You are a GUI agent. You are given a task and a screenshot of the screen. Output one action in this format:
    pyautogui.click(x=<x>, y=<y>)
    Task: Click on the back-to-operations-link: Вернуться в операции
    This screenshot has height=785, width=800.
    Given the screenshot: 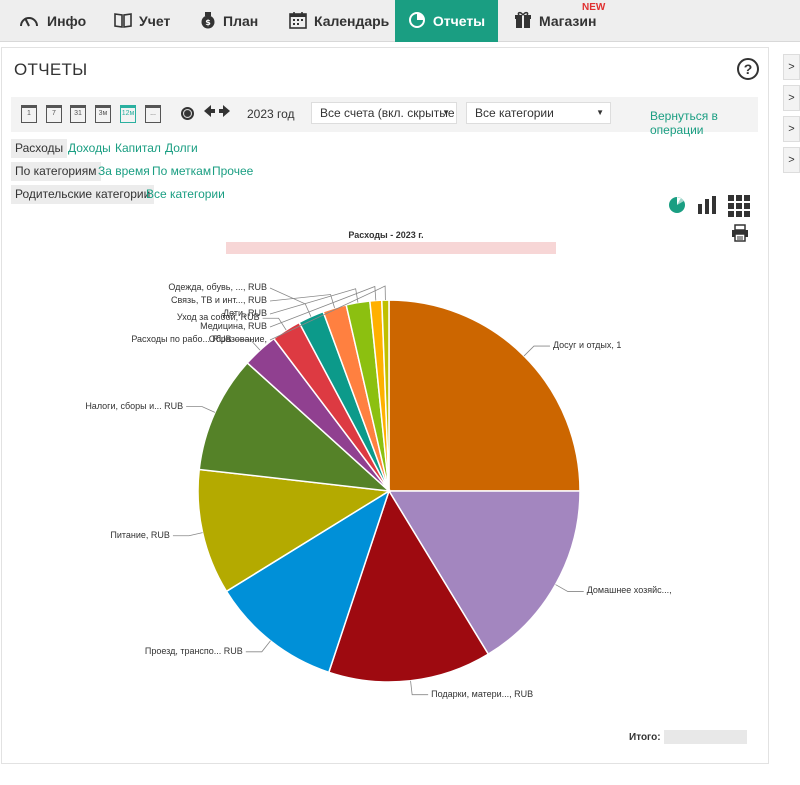 What is the action you would take?
    pyautogui.click(x=684, y=123)
    